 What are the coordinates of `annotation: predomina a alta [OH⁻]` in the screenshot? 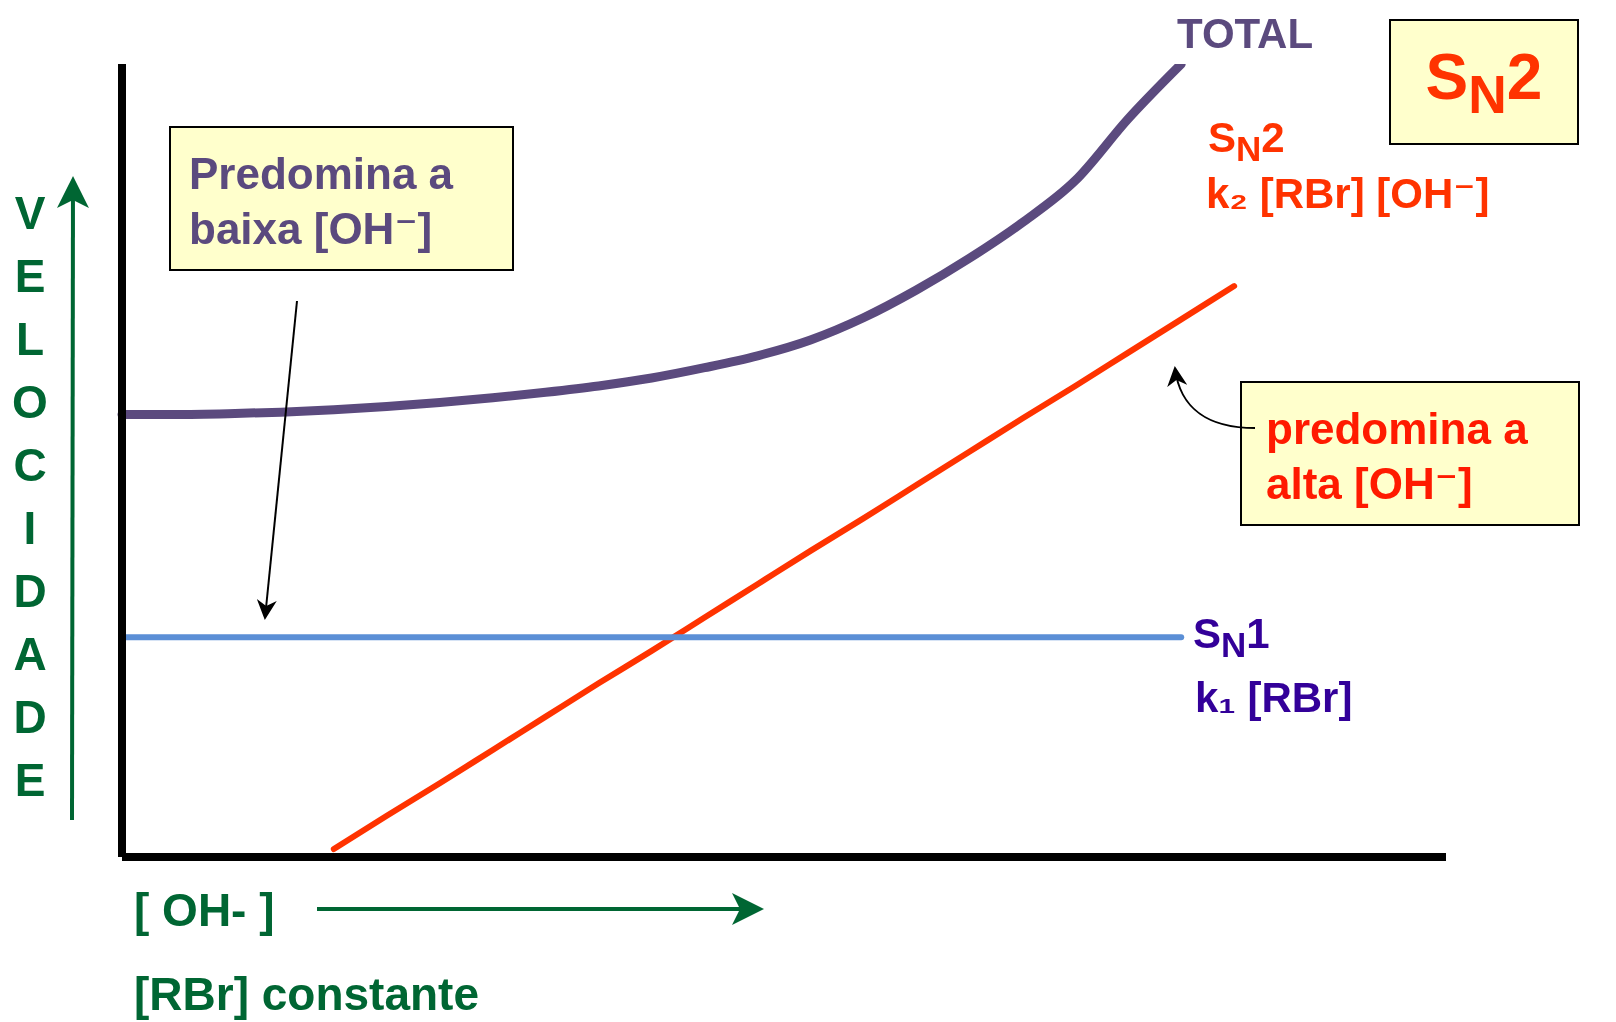 It's located at (1410, 453).